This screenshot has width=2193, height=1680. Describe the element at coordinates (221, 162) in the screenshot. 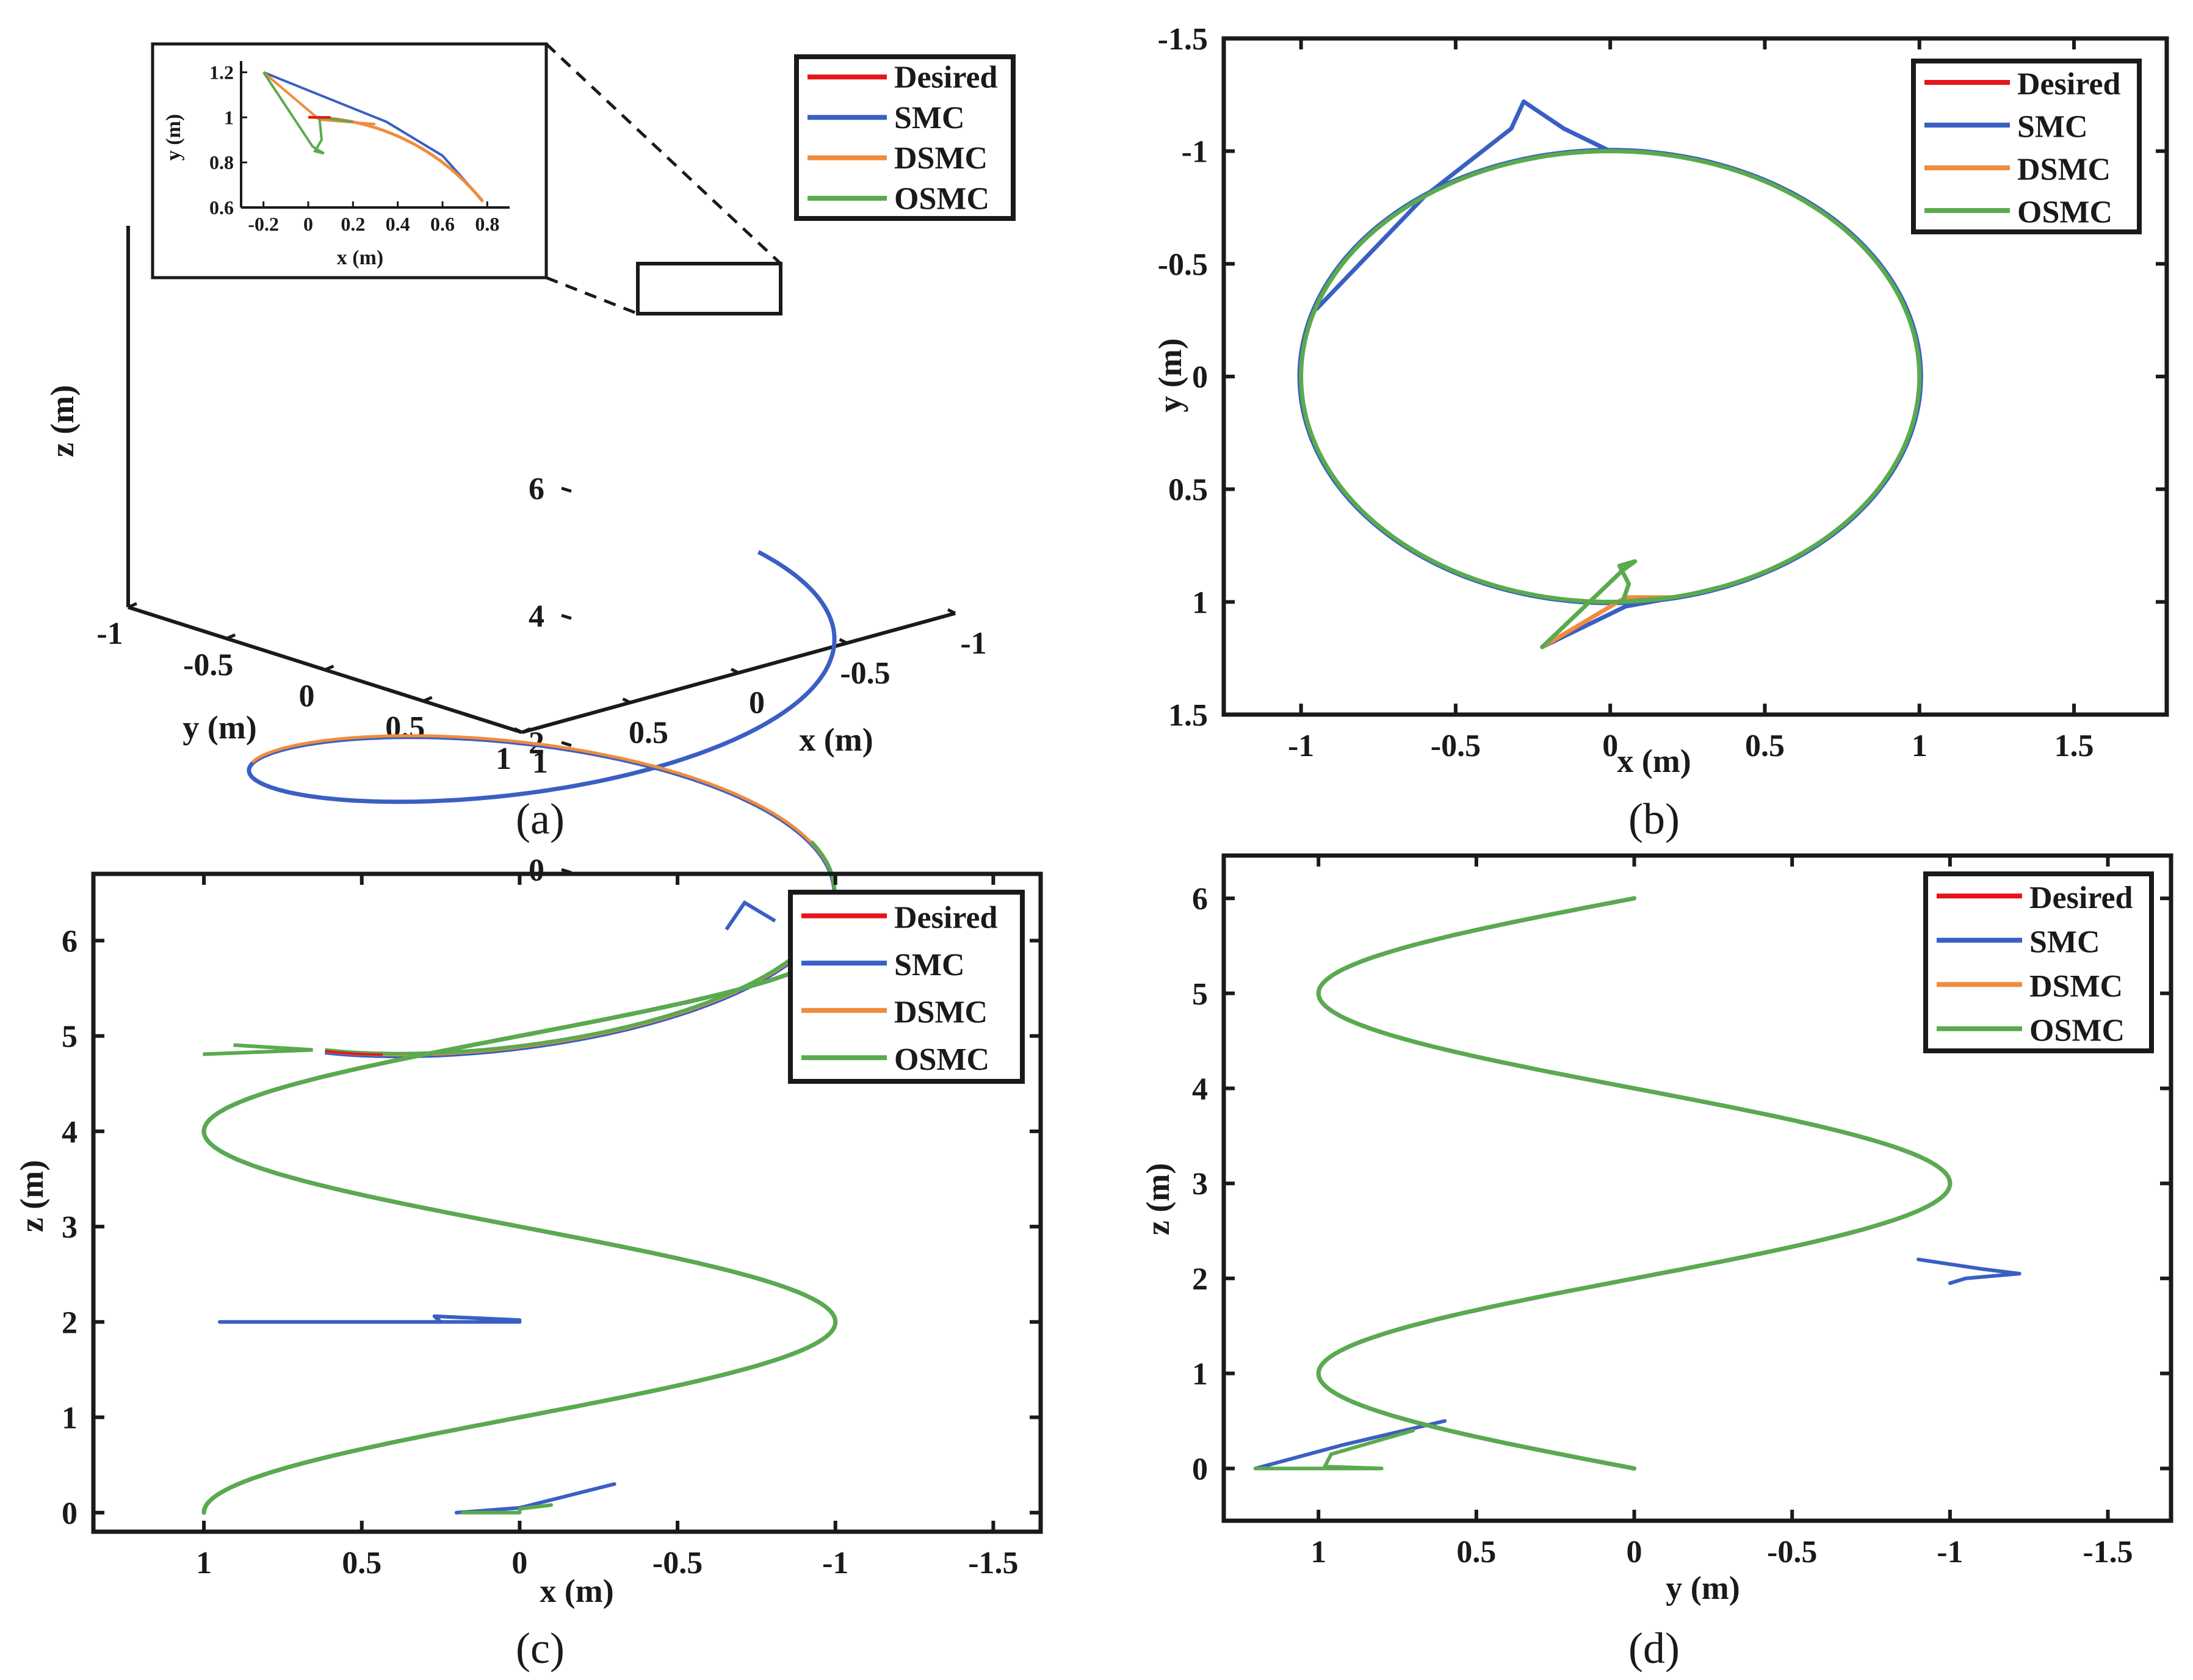

I see `inset-y-tick-label: 0.8` at that location.